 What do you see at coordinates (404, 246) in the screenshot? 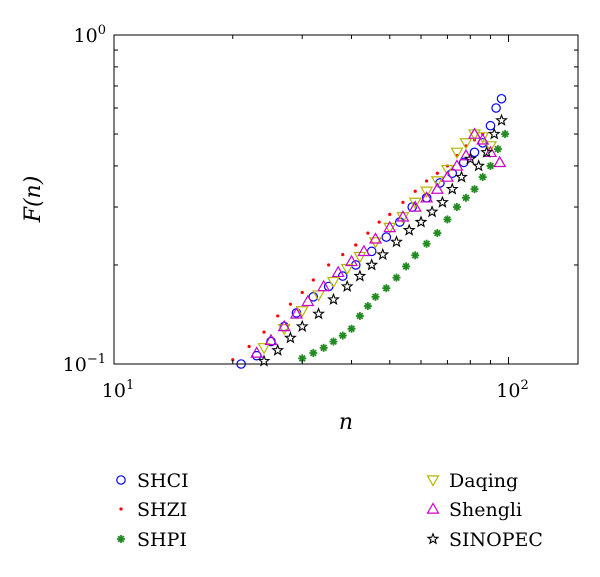
I see `series-shpi` at bounding box center [404, 246].